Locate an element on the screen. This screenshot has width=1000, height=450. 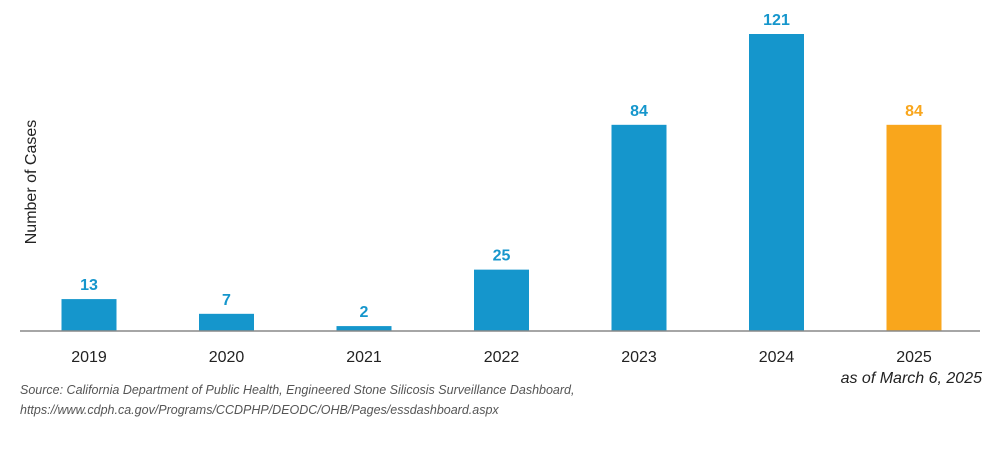
bar-2022 is located at coordinates (501, 300).